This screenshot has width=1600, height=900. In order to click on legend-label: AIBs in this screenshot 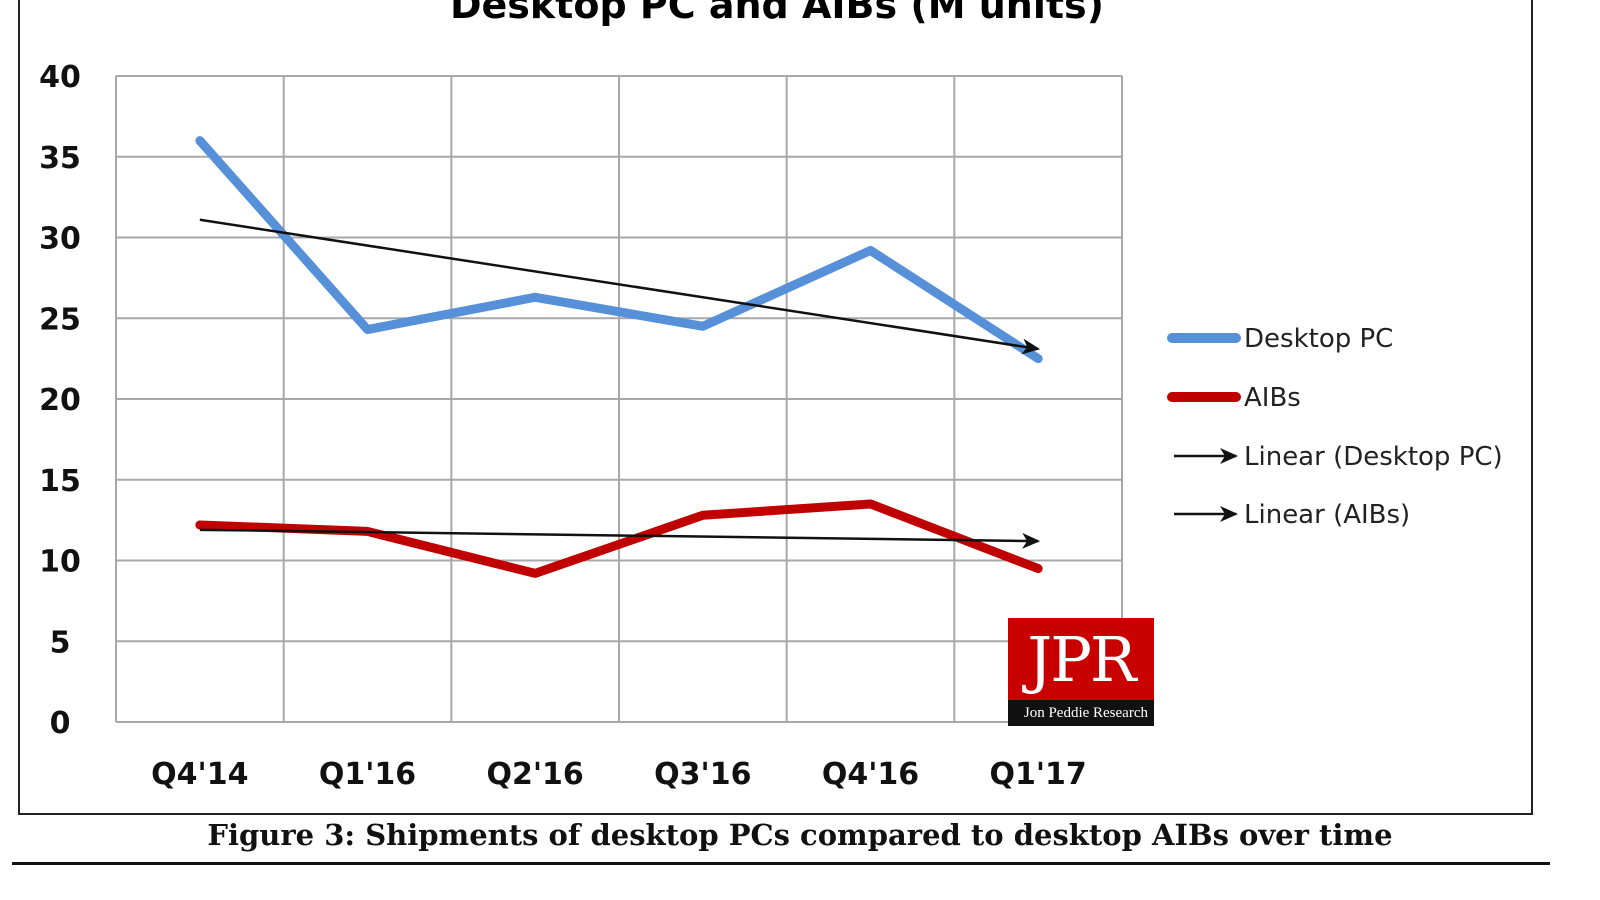, I will do `click(1272, 398)`.